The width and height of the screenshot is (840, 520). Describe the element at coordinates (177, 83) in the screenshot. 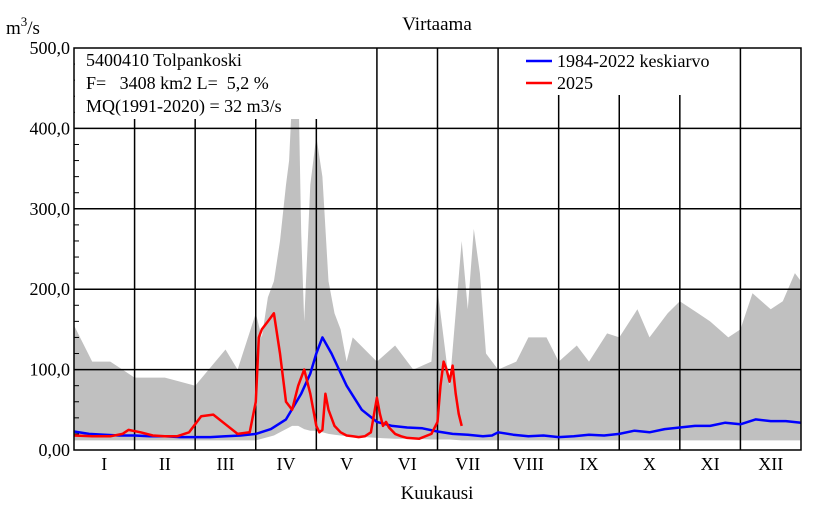

I see `catchment-info: F= 3408 km2 L= 5,2 %` at that location.